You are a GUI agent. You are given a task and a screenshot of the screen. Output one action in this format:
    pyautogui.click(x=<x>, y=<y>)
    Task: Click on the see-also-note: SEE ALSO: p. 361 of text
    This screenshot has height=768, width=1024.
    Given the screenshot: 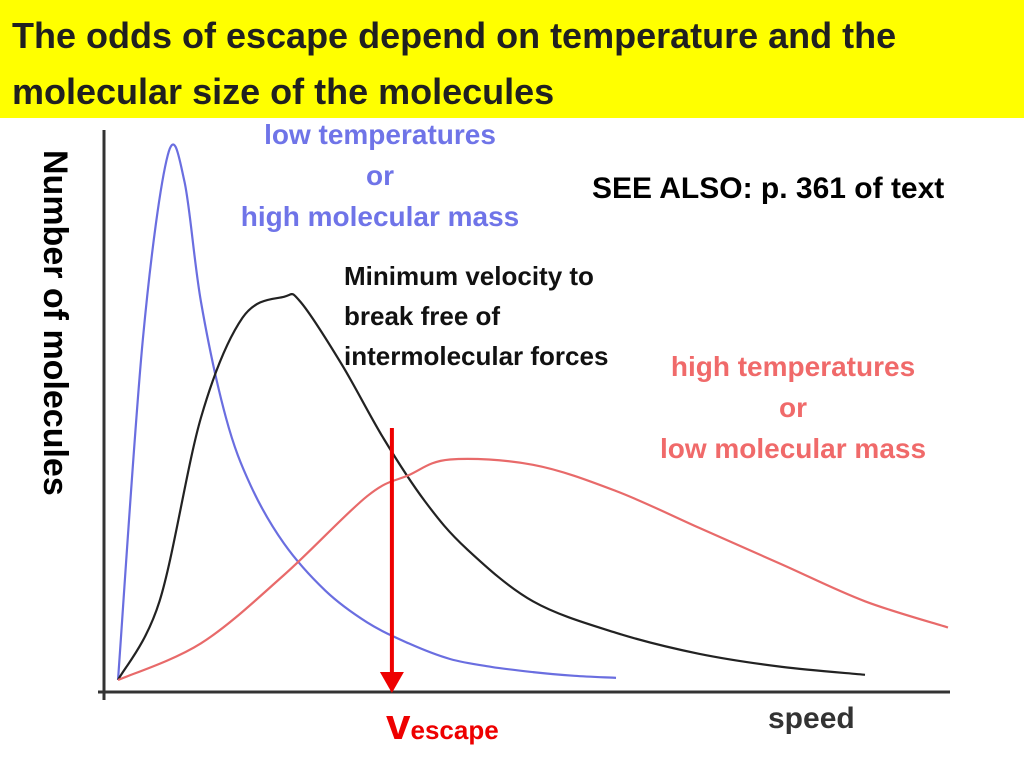 What is the action you would take?
    pyautogui.click(x=768, y=188)
    